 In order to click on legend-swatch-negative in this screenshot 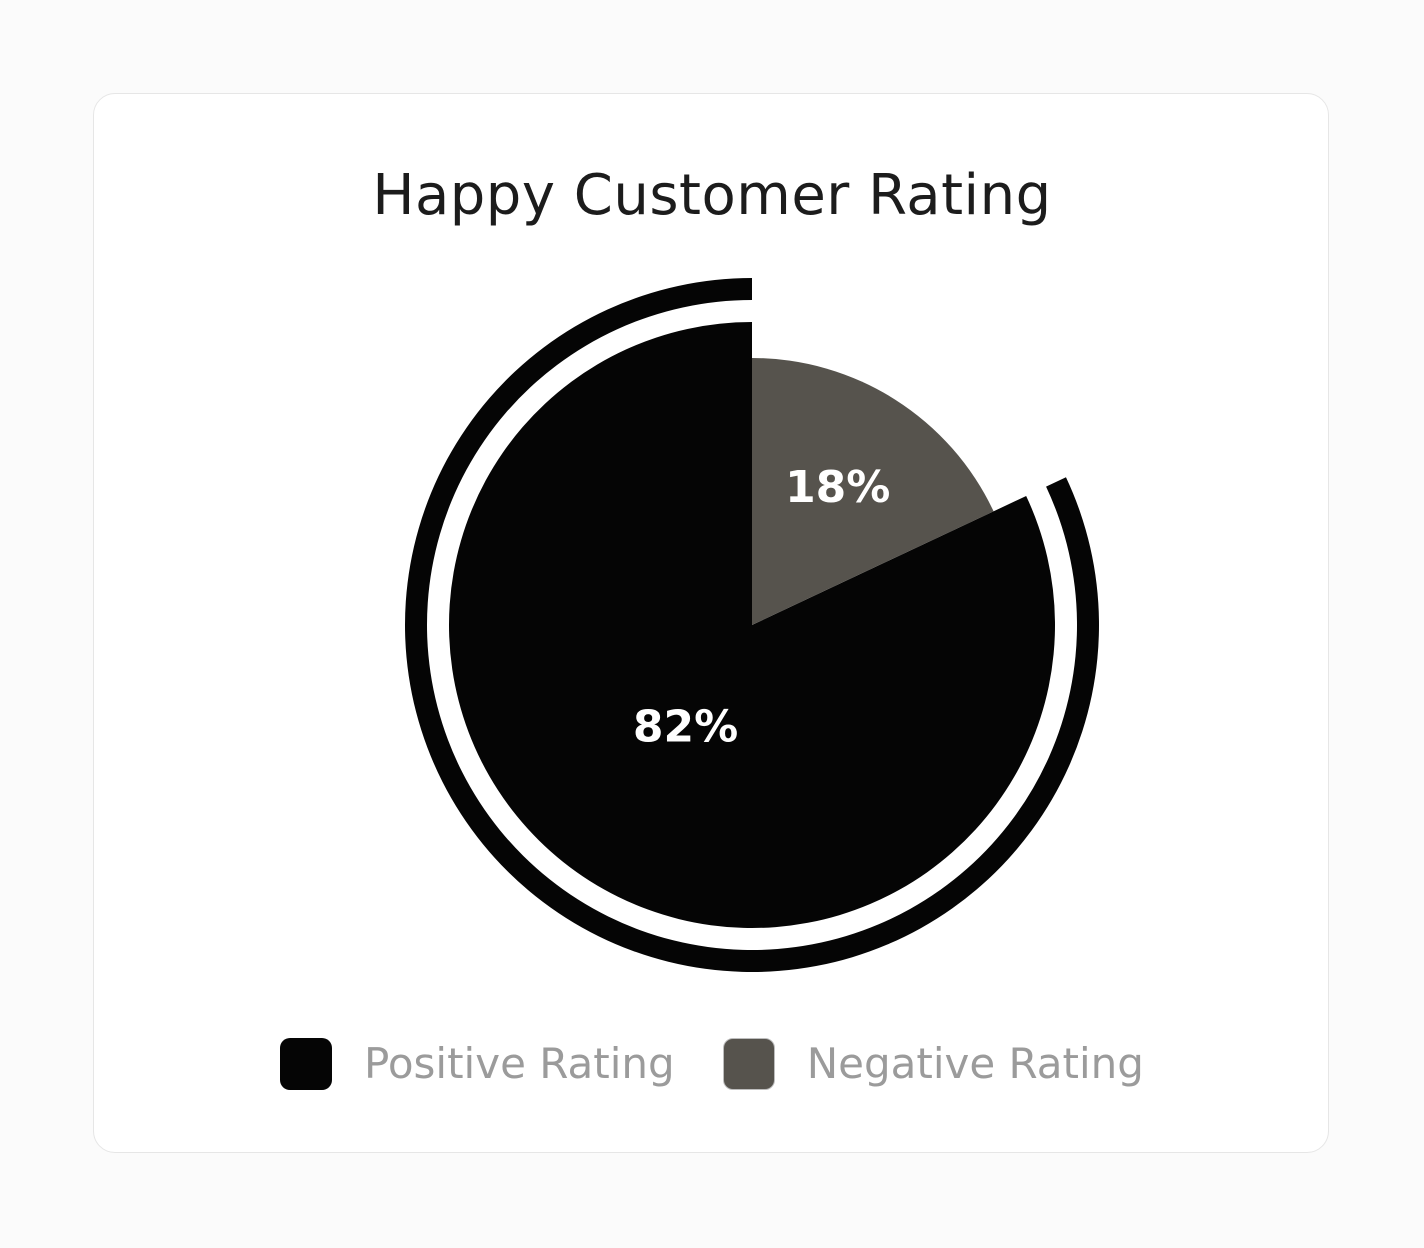, I will do `click(748, 1064)`.